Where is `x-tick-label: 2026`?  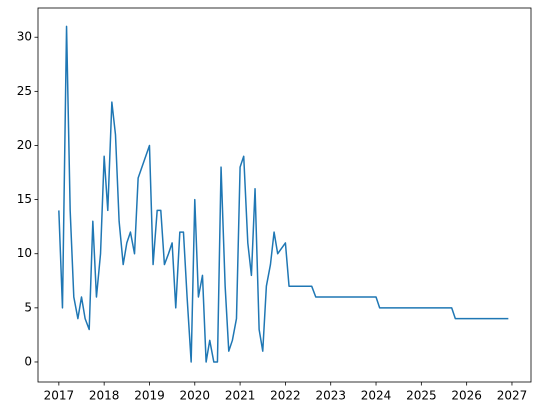 x-tick-label: 2026 is located at coordinates (466, 396).